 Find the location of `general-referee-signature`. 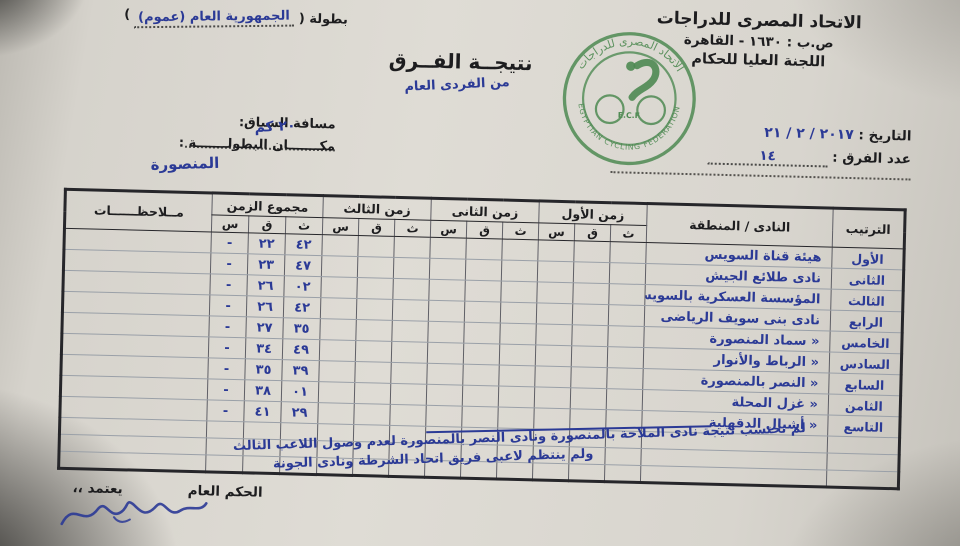

general-referee-signature is located at coordinates (133, 517).